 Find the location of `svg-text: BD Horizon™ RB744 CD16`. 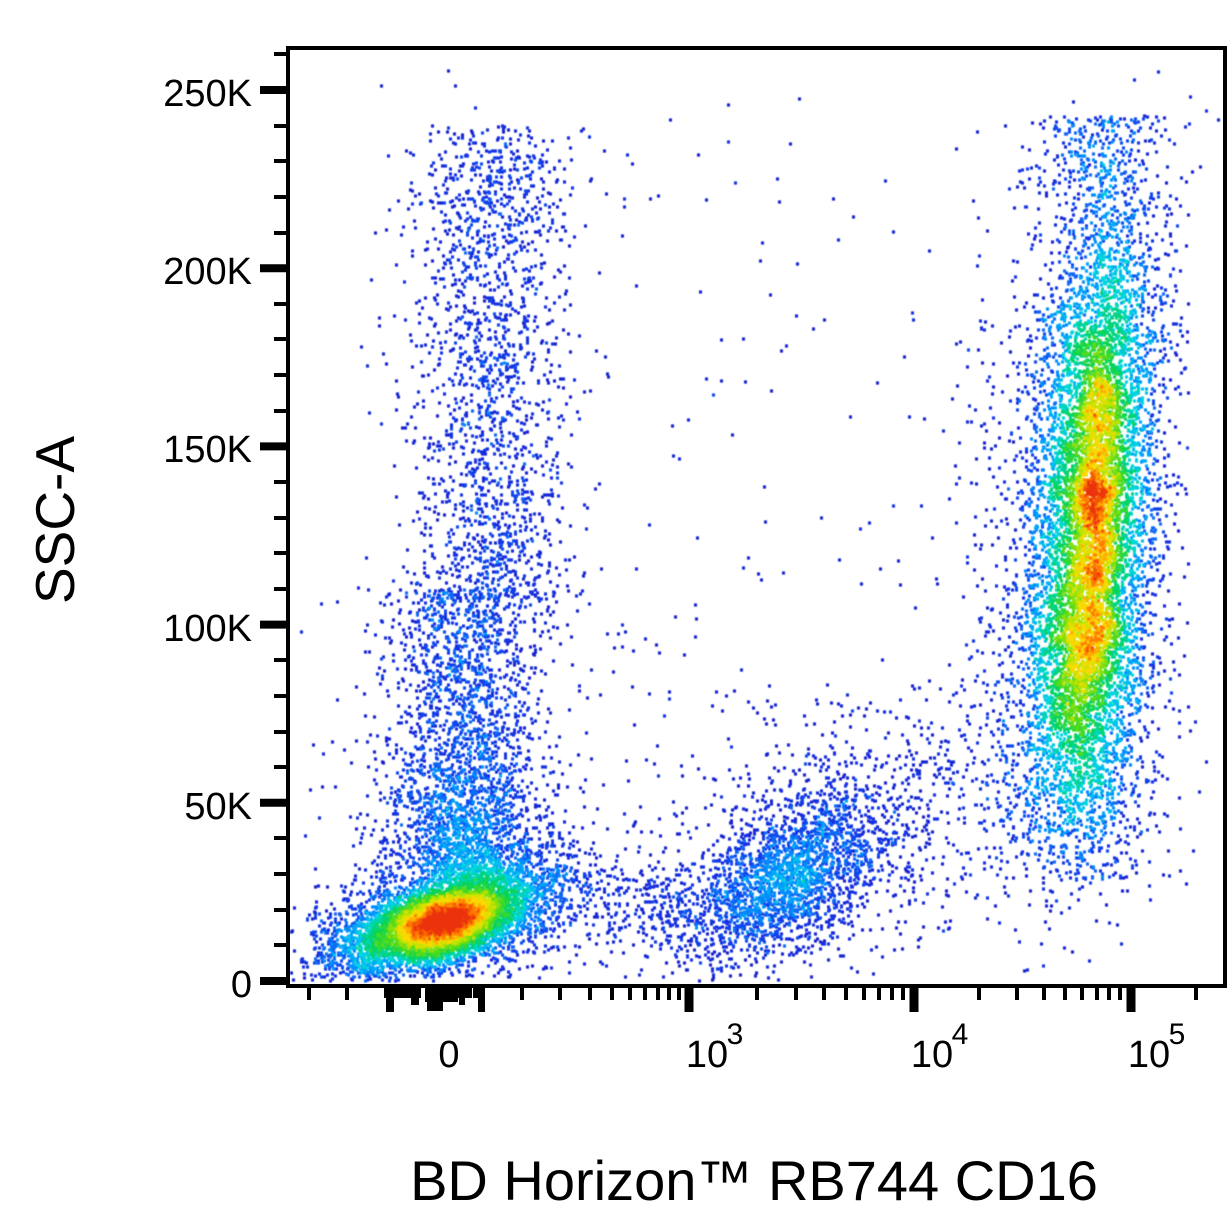

svg-text: BD Horizon™ RB744 CD16 is located at coordinates (754, 1180).